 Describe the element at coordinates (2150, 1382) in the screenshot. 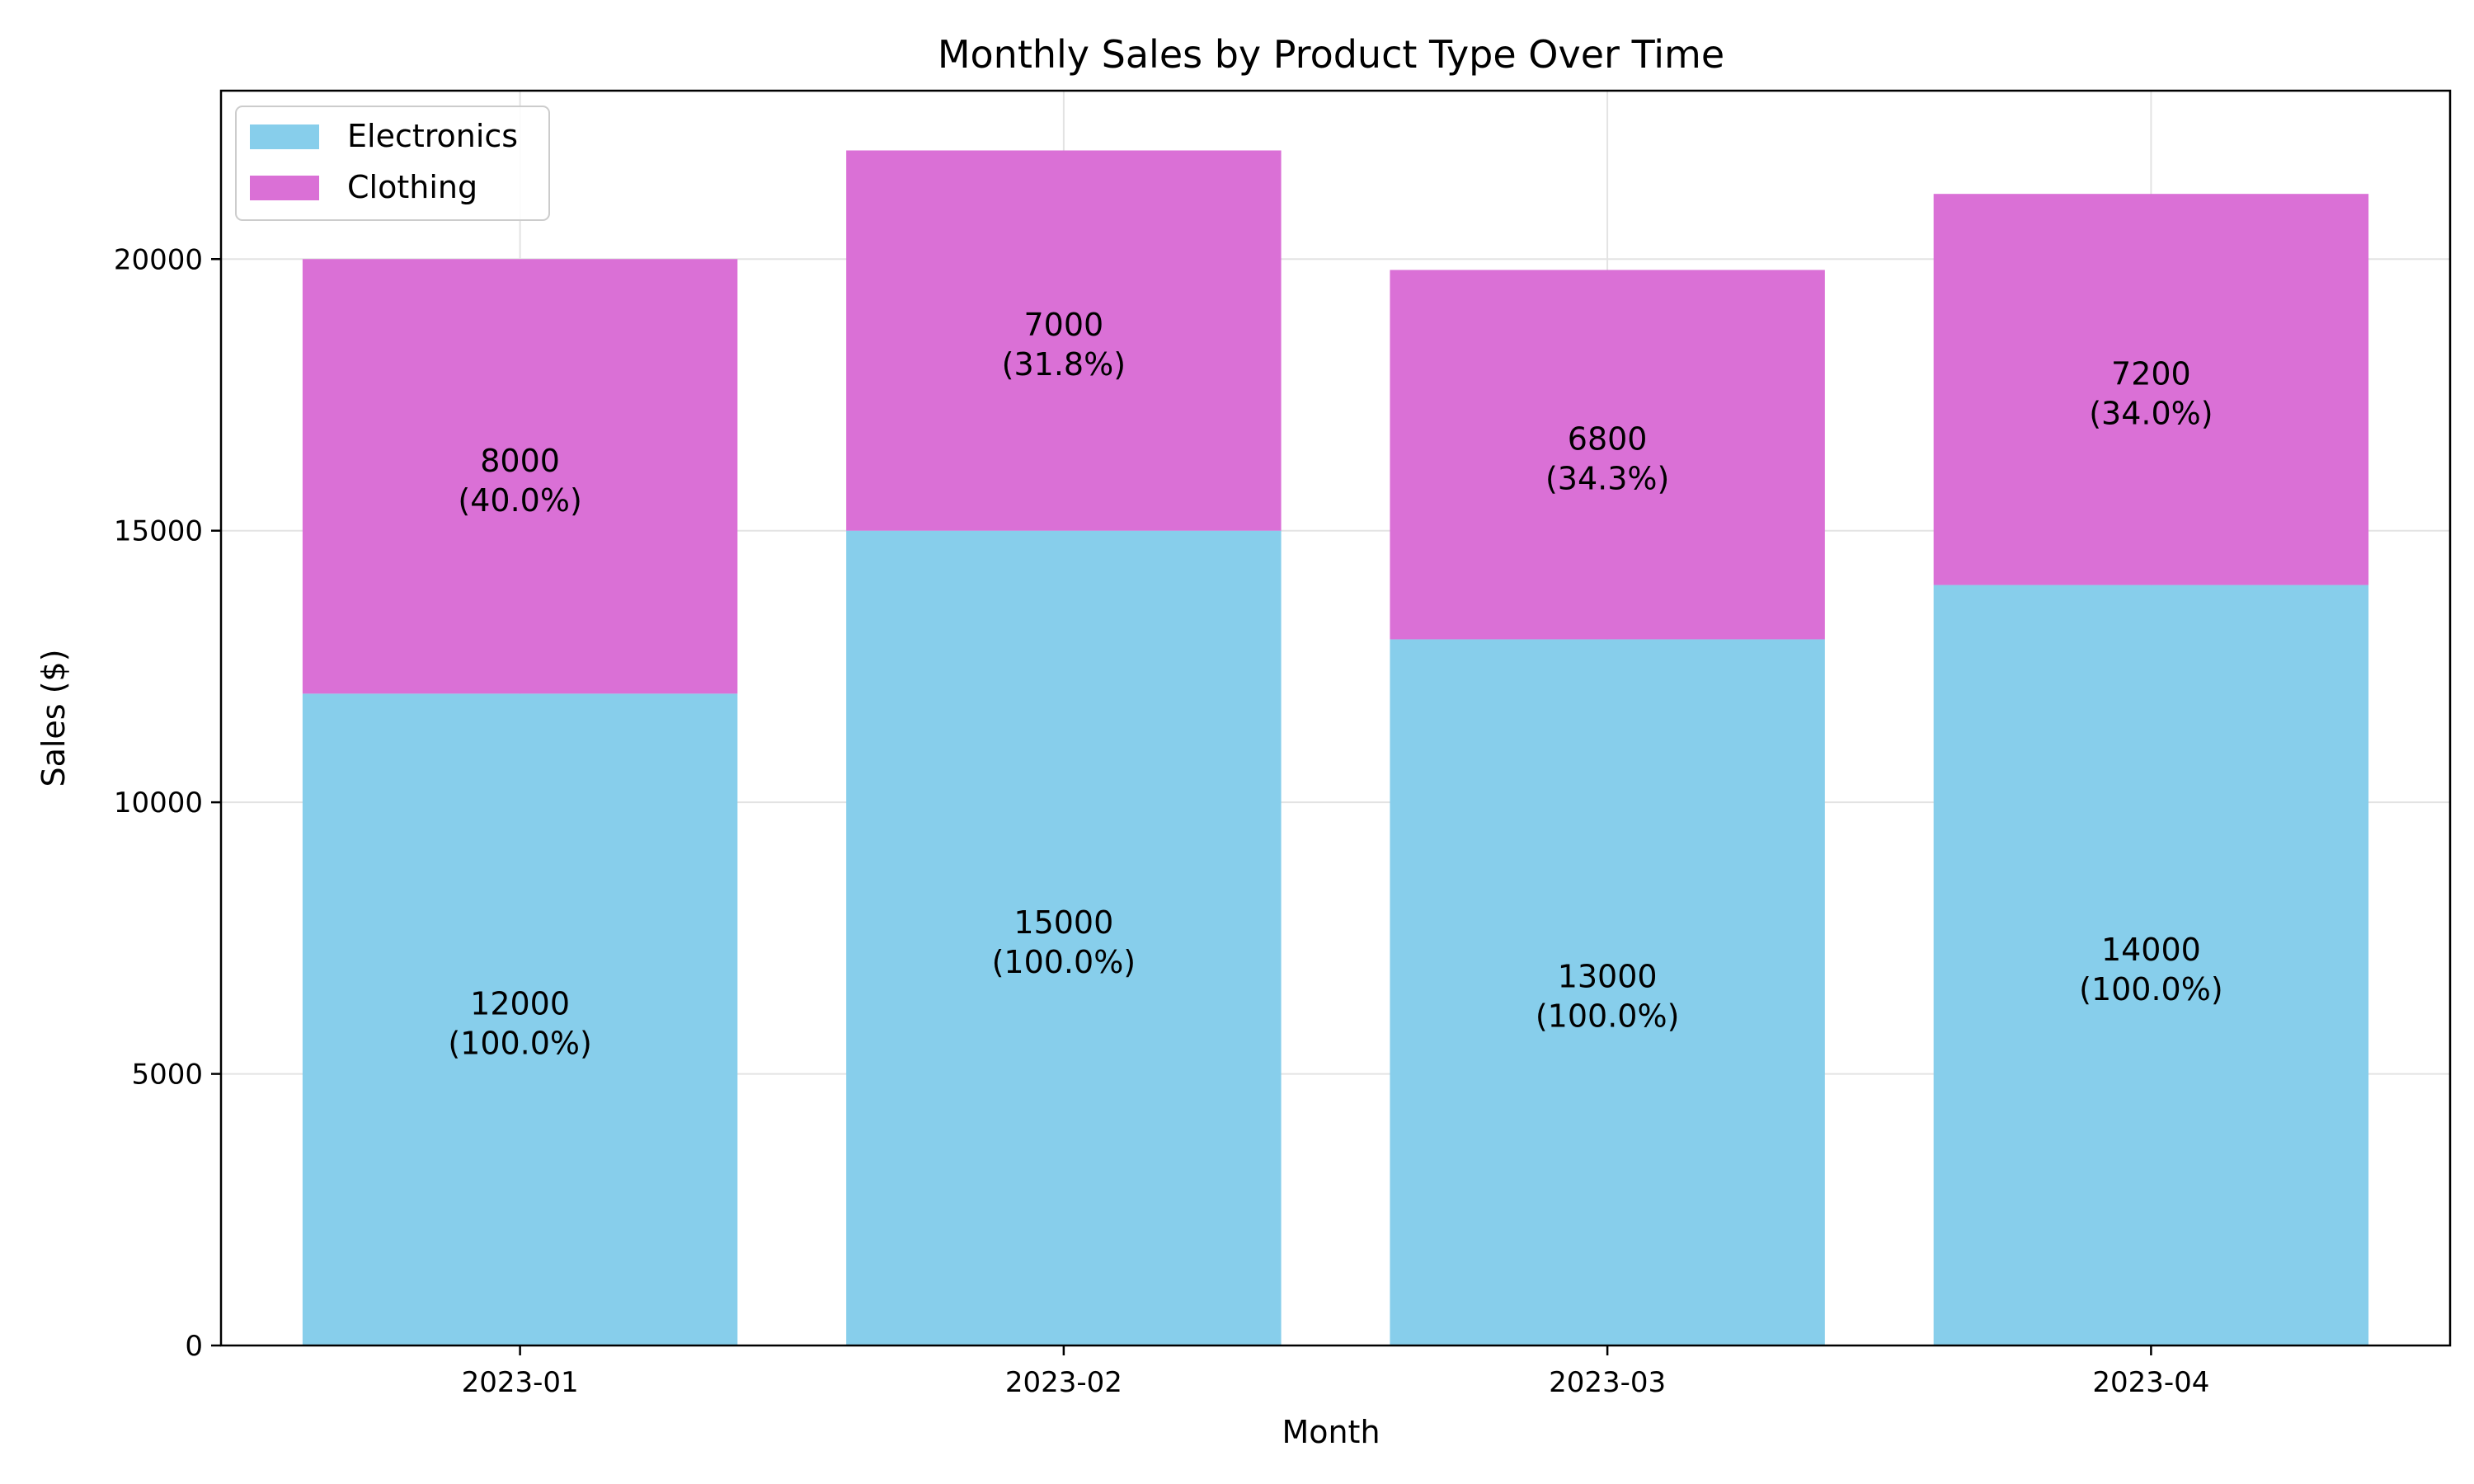

I see `x-tick-label: 2023-04` at that location.